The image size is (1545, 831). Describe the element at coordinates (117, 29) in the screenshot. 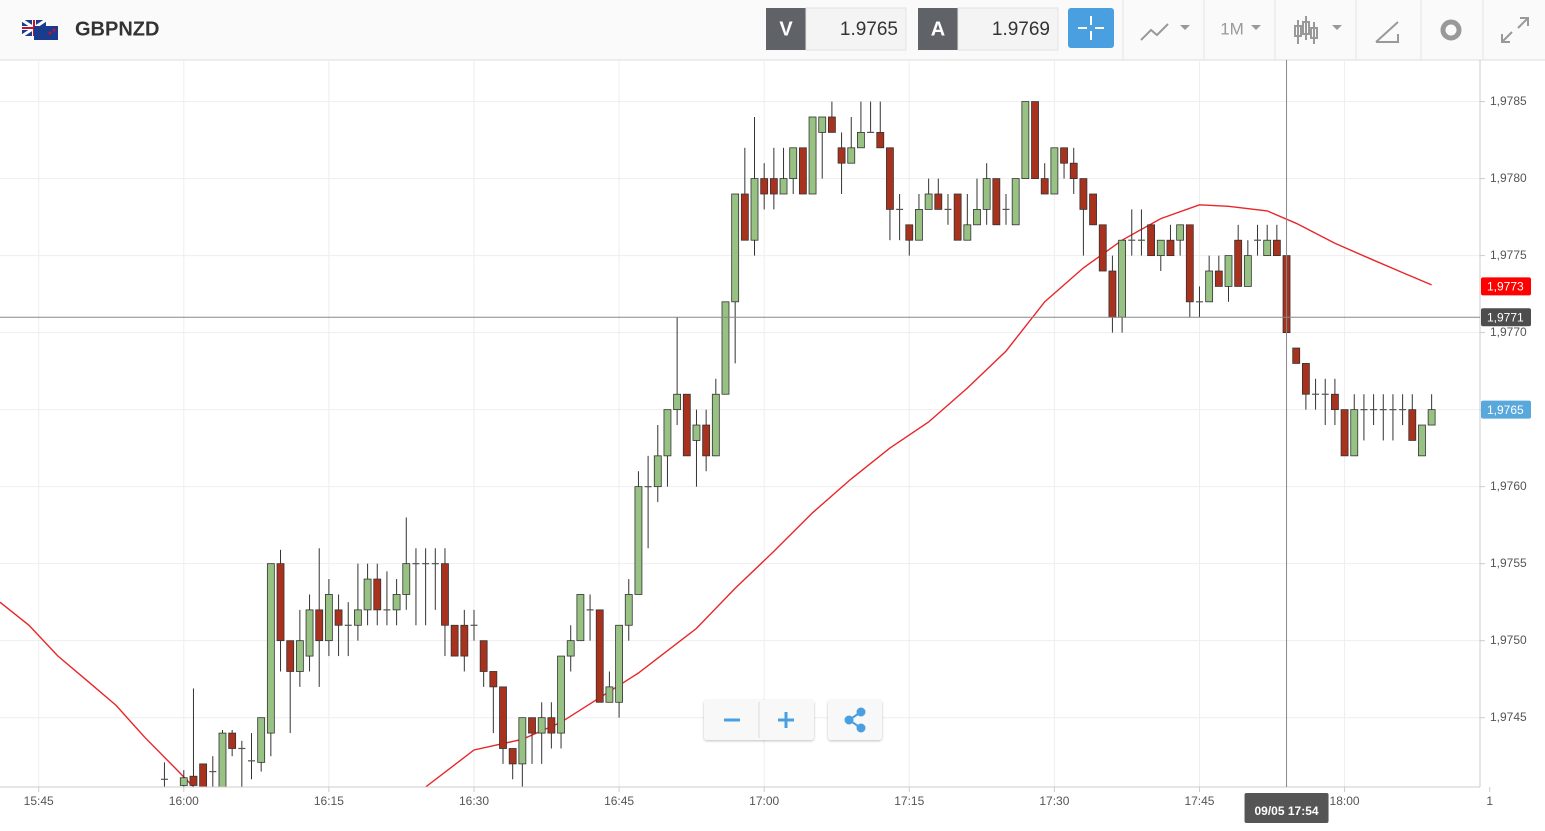

I see `symbol: GBPNZD` at that location.